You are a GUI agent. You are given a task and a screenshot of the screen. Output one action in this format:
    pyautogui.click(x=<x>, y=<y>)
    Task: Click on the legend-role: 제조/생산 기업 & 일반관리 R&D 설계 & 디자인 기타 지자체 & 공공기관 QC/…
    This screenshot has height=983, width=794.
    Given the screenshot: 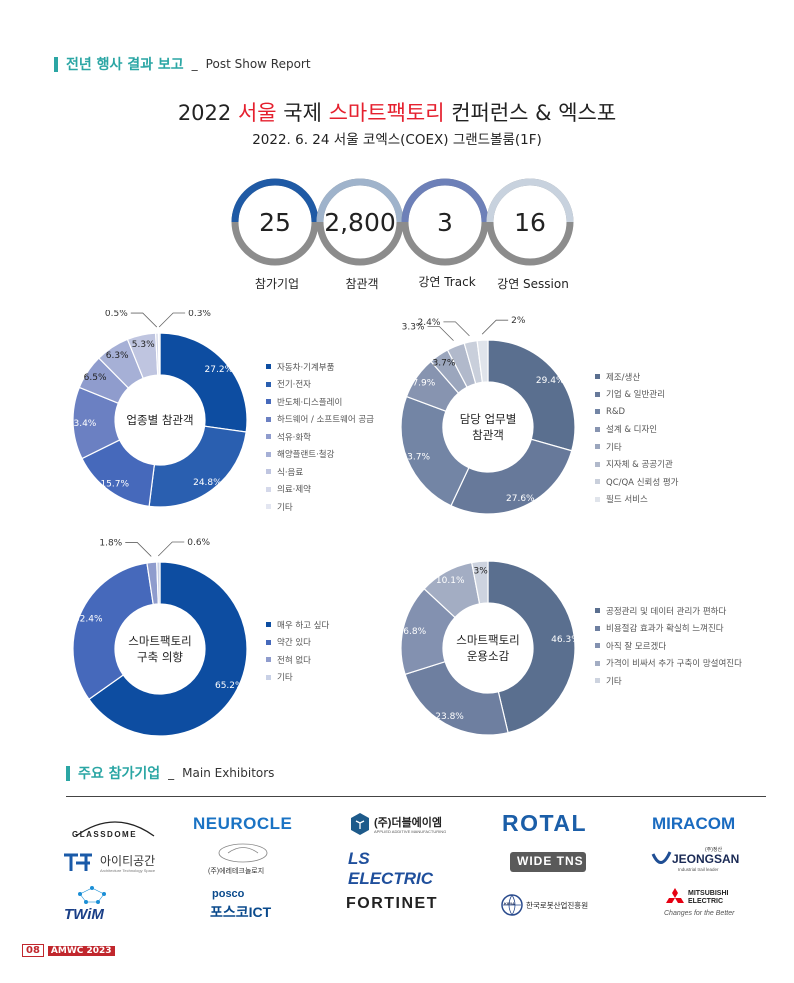 What is the action you would take?
    pyautogui.click(x=637, y=438)
    